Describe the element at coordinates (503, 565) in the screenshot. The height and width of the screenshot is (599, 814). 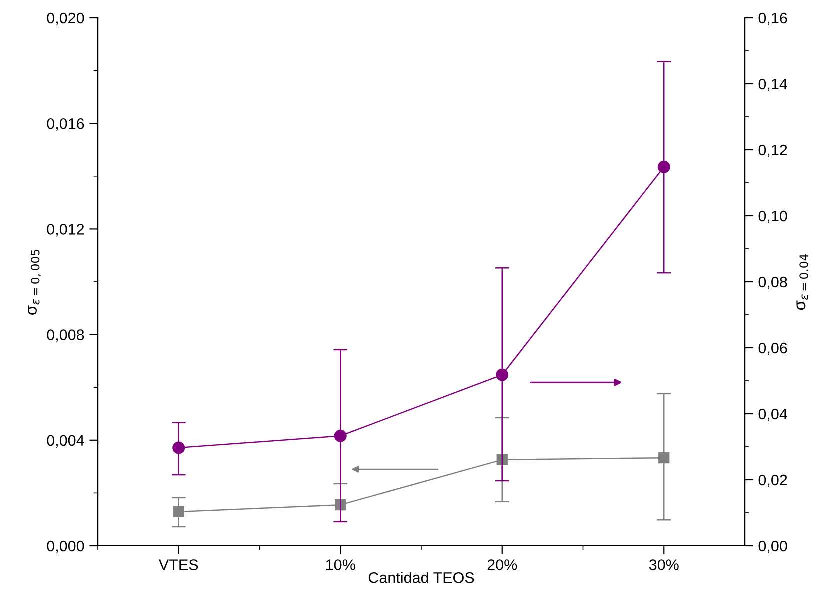
I see `x-tick-label: 20%` at that location.